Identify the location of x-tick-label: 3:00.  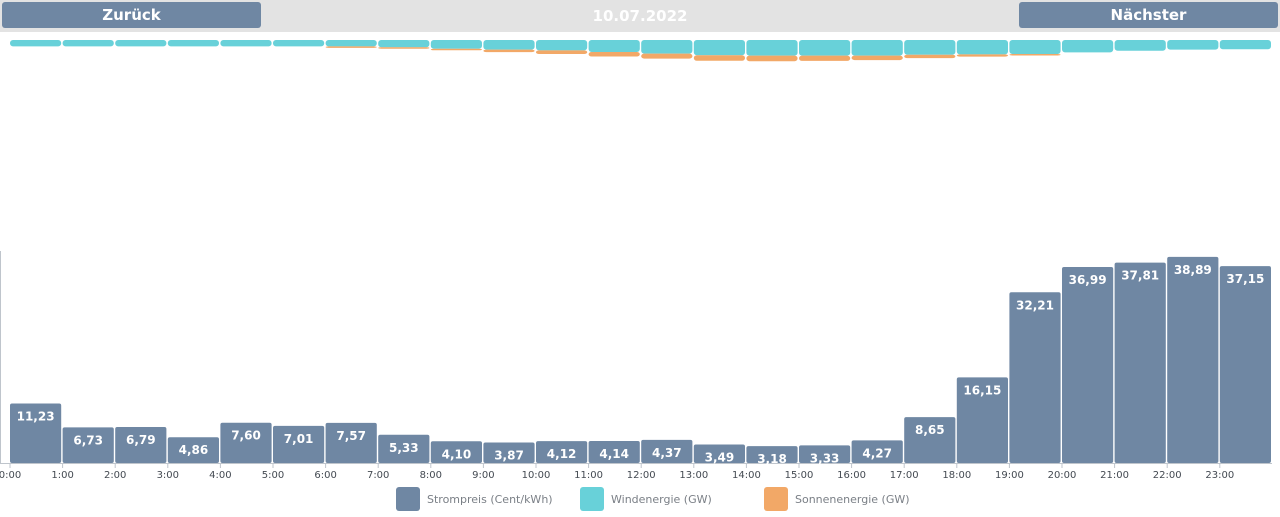
(168, 475).